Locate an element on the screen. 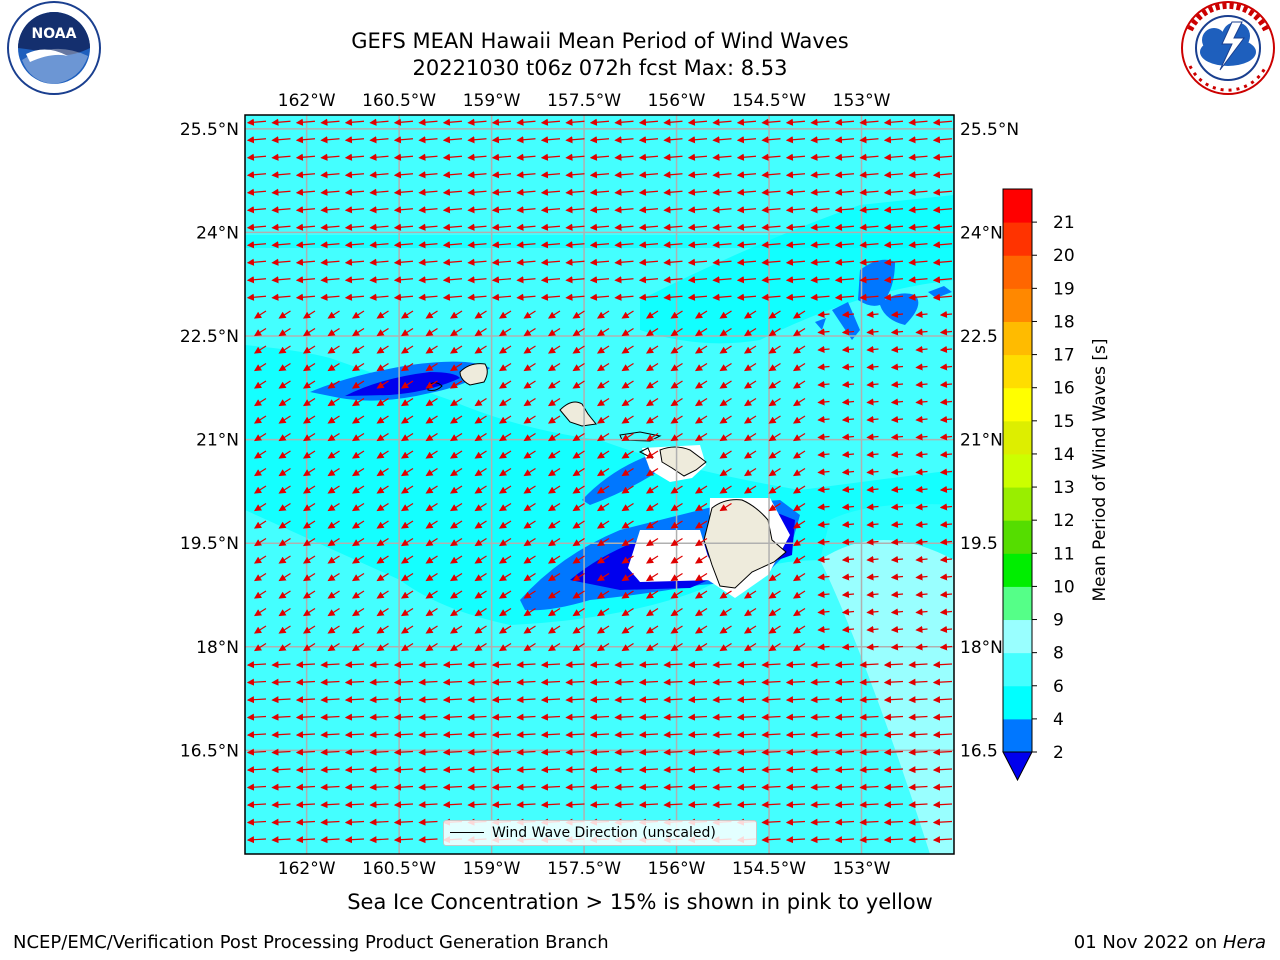  colorbar-segment is located at coordinates (1017, 470).